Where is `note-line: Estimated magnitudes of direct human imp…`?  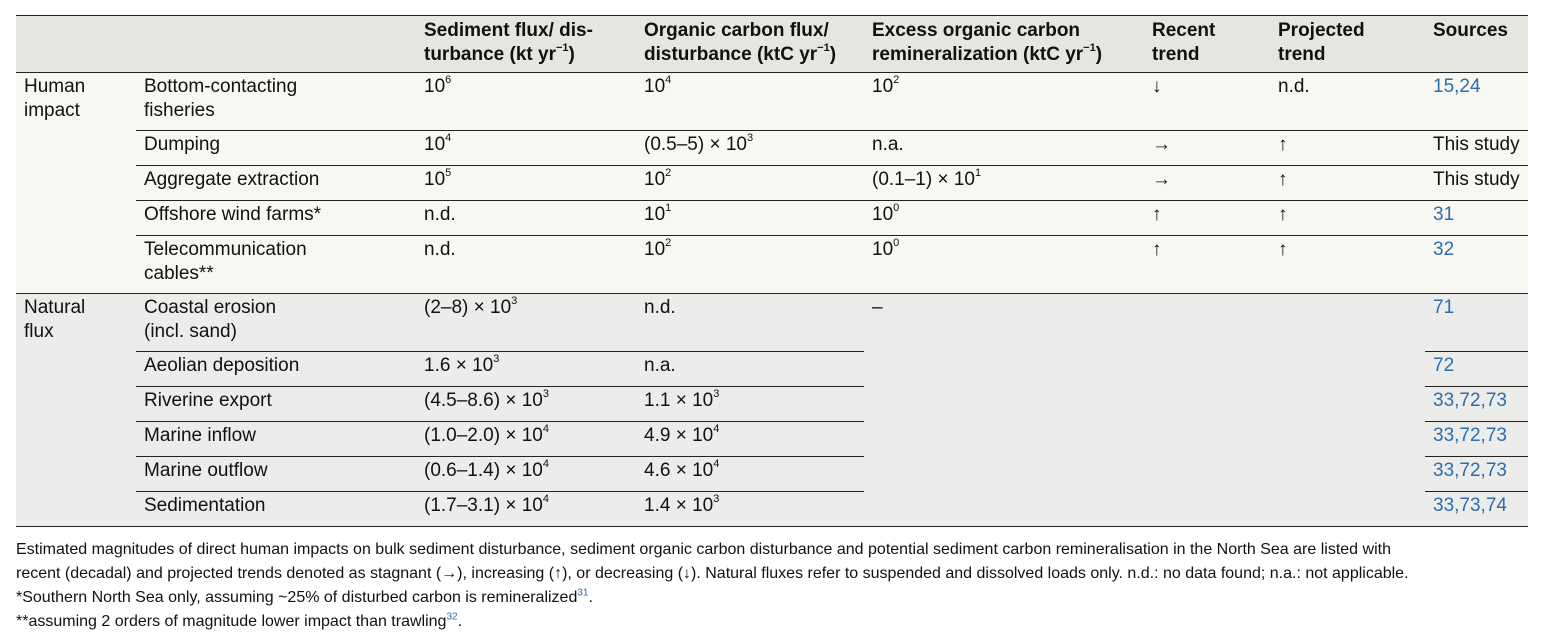
note-line: Estimated magnitudes of direct human imp… is located at coordinates (703, 549).